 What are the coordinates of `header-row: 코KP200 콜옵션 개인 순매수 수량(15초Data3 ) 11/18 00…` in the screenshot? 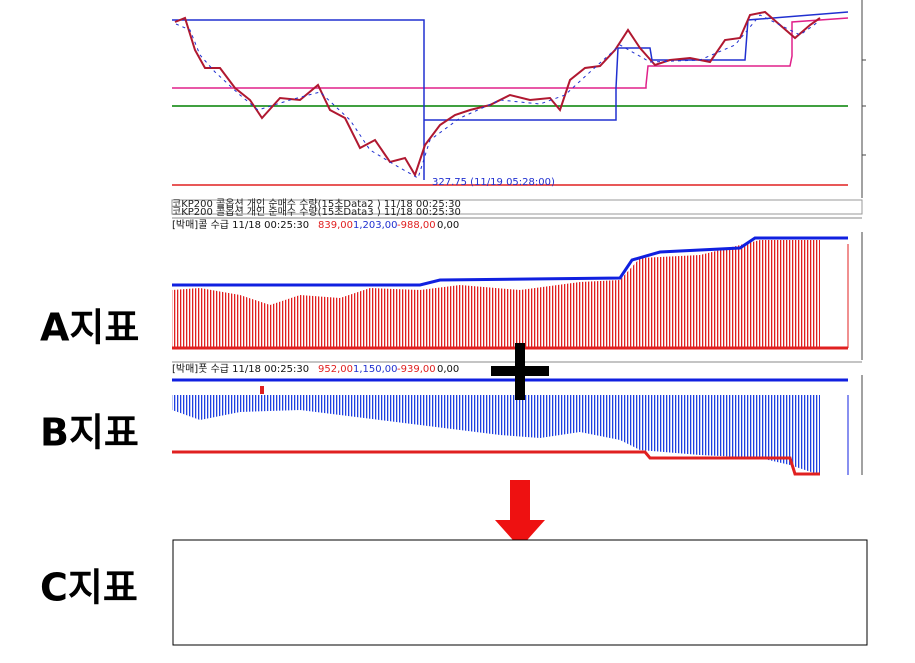 It's located at (316, 212).